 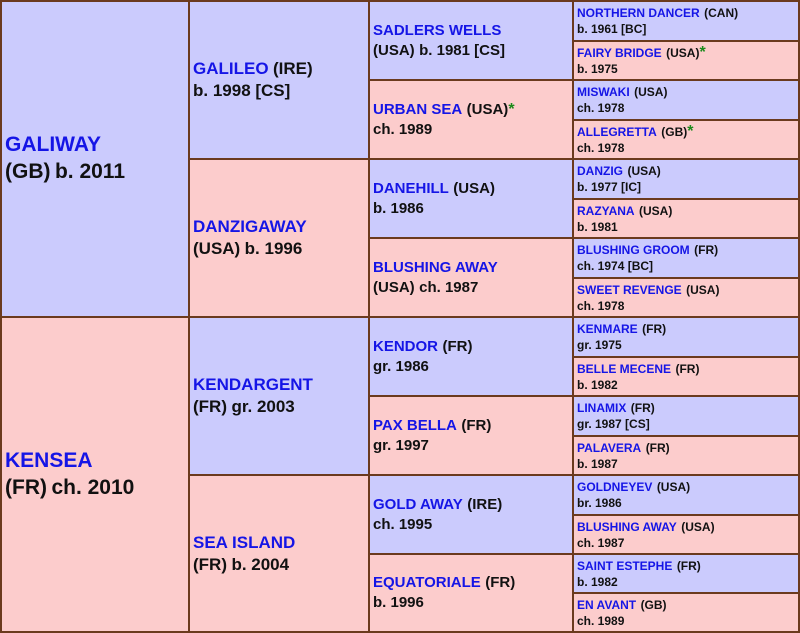 What do you see at coordinates (606, 210) in the screenshot?
I see `horse-name: RAZYANA` at bounding box center [606, 210].